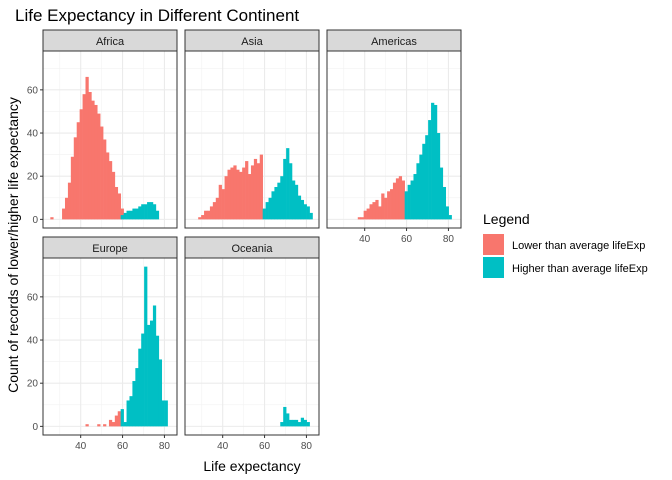 Image resolution: width=672 pixels, height=480 pixels. What do you see at coordinates (110, 346) in the screenshot?
I see `panel-border` at bounding box center [110, 346].